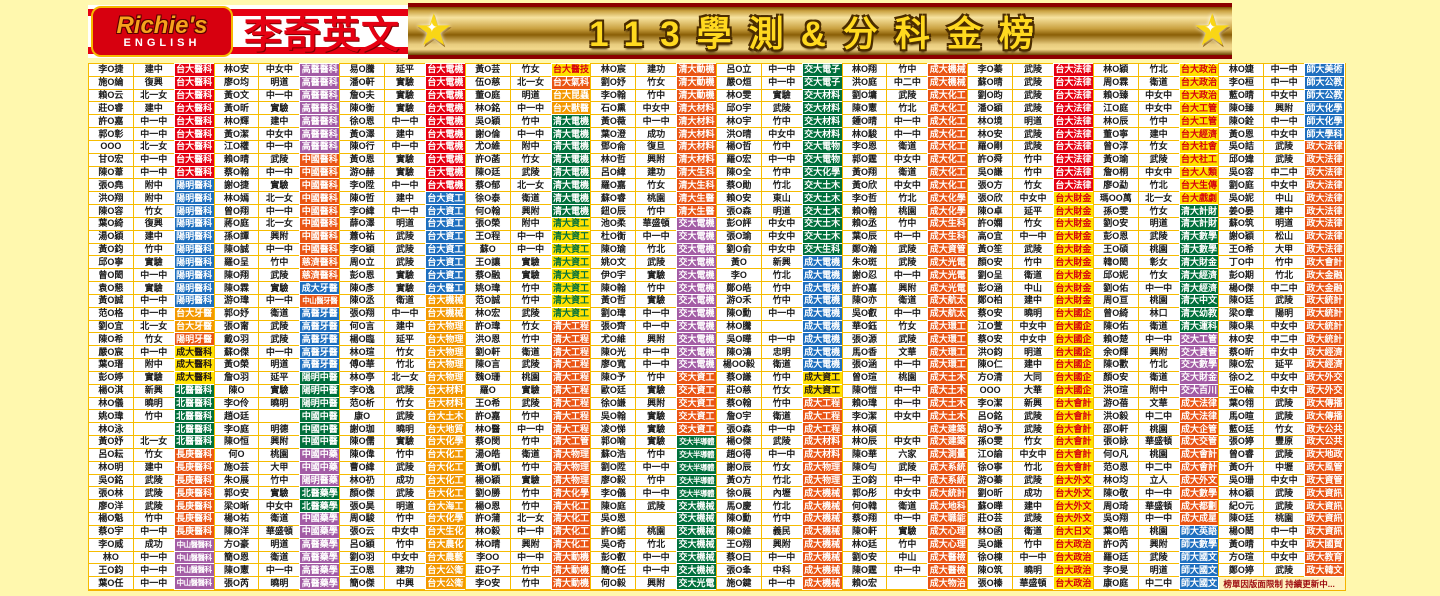  I want to click on student-name-cell: 張O堯, so click(111, 185).